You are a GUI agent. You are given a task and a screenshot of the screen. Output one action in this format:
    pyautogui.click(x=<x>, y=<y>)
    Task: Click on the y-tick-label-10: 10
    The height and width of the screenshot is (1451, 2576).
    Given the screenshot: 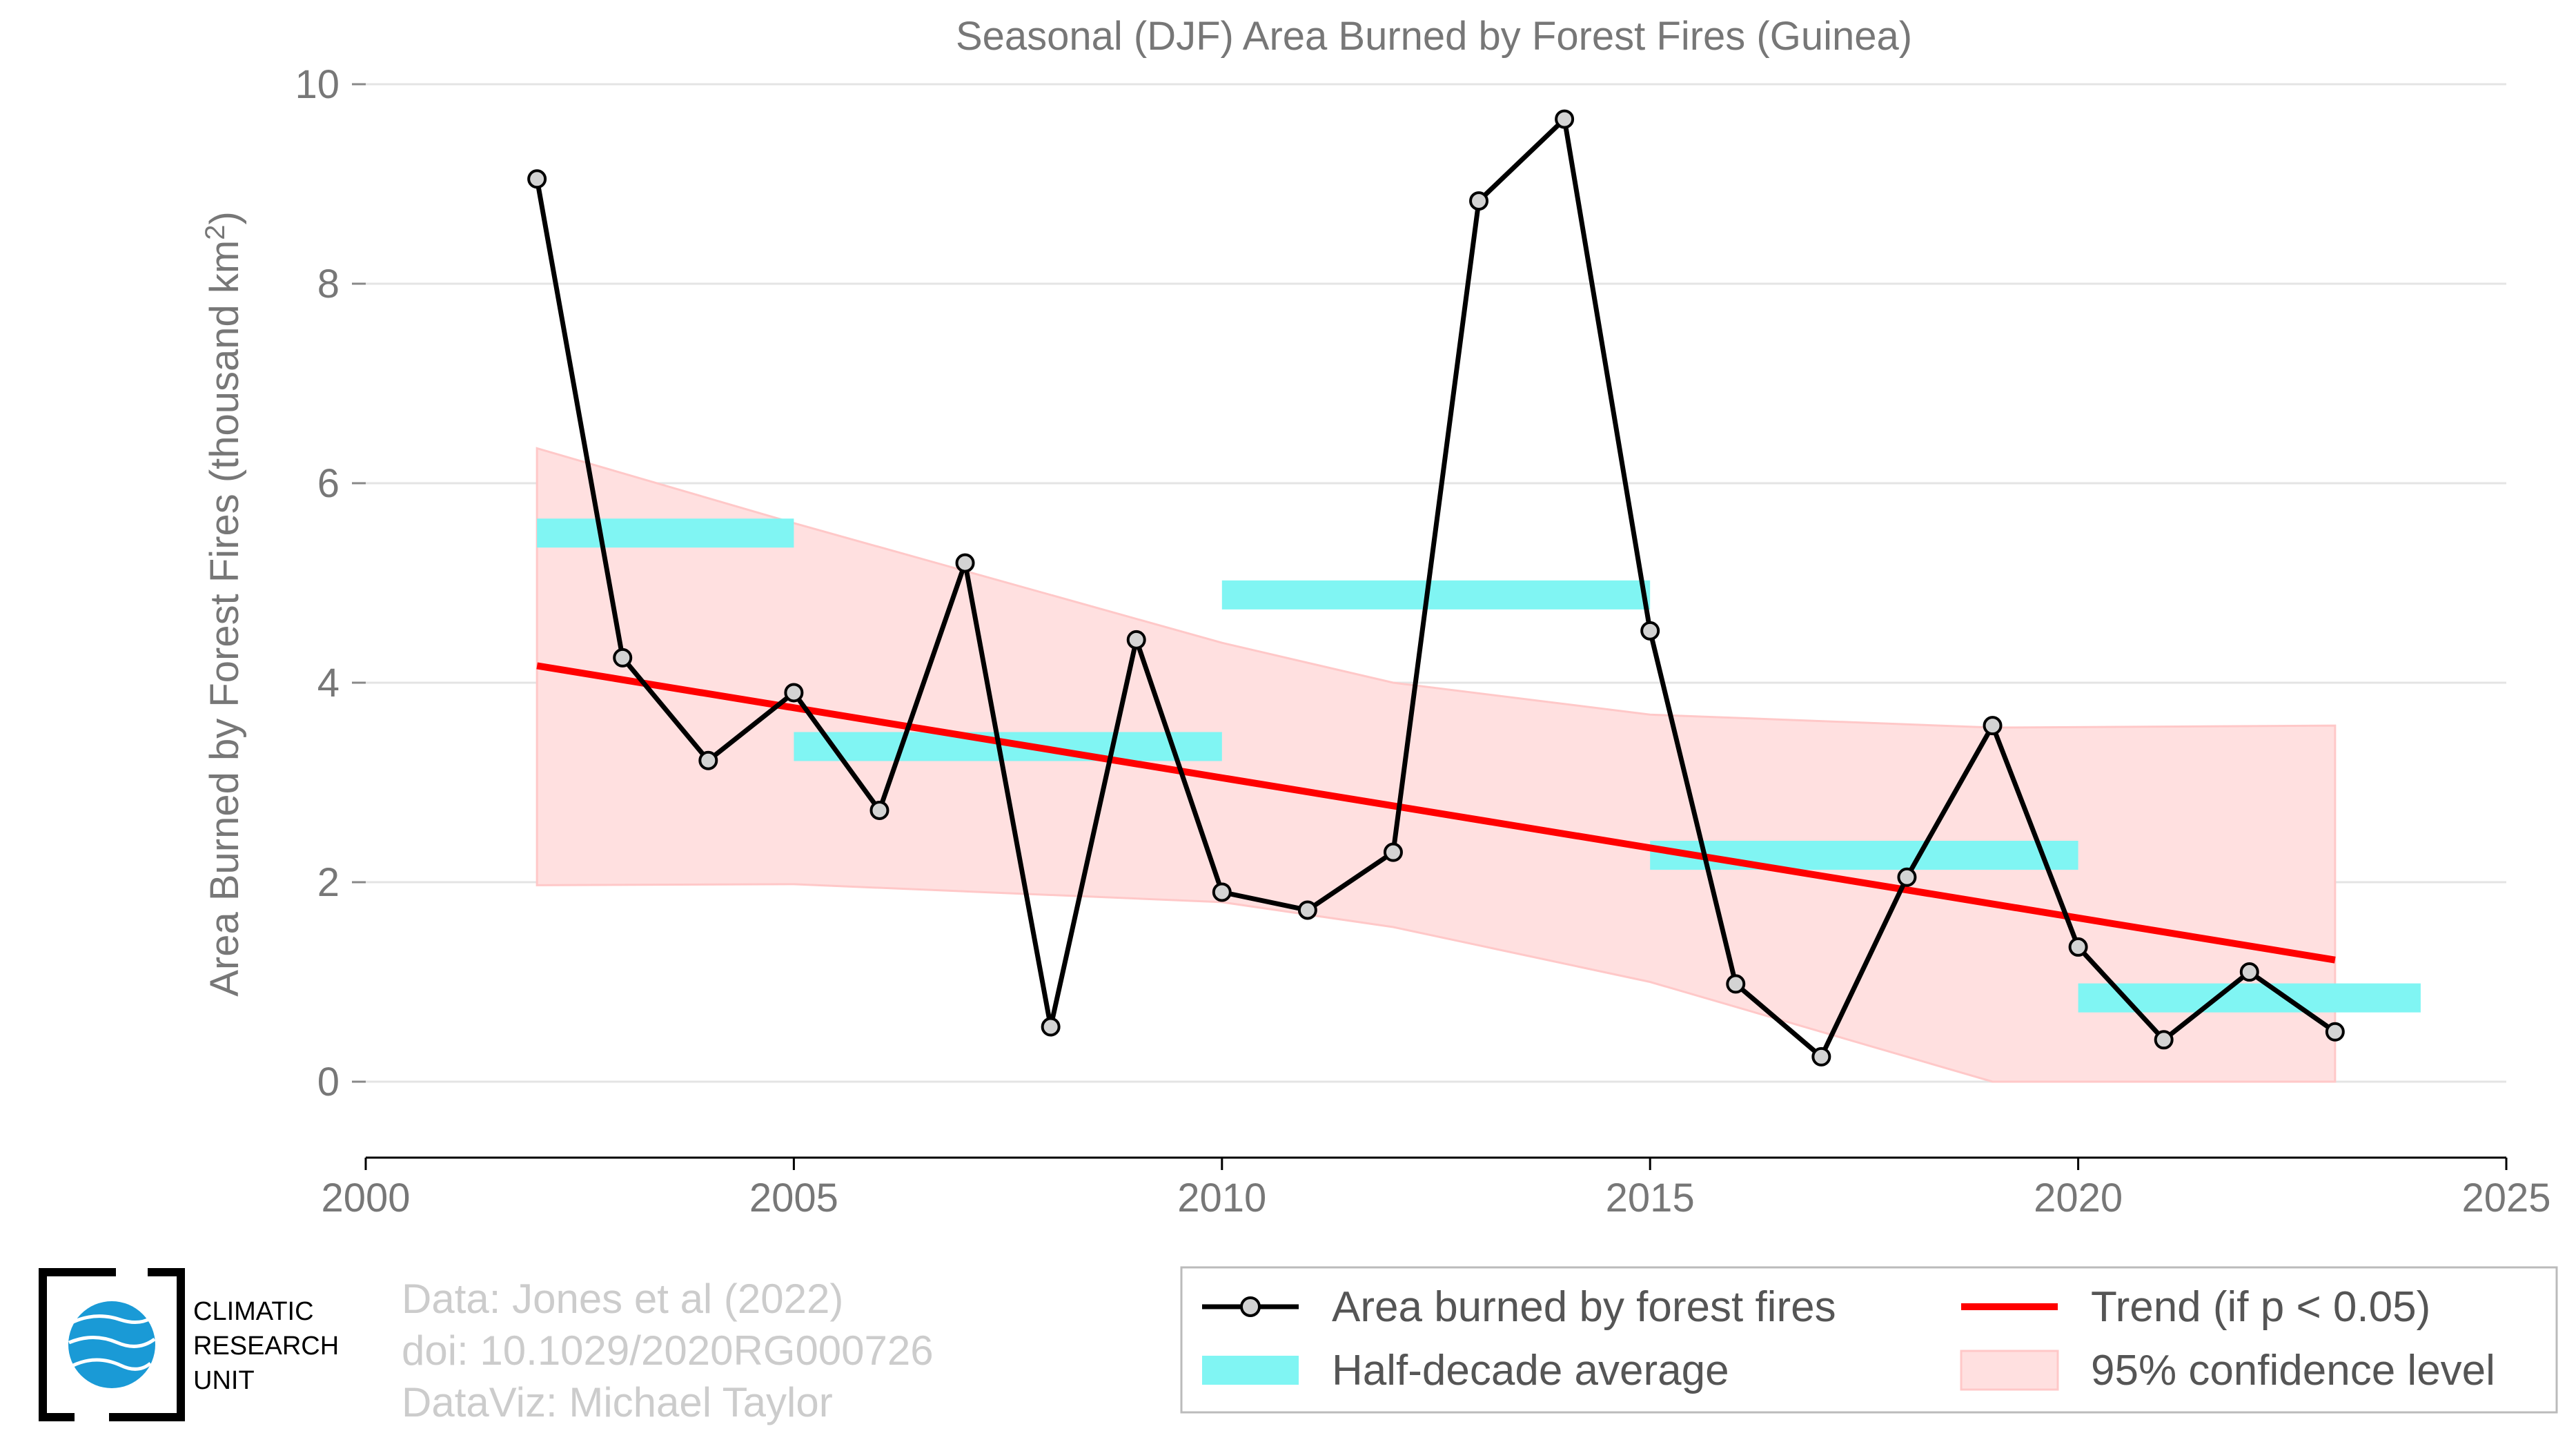 What is the action you would take?
    pyautogui.click(x=317, y=84)
    